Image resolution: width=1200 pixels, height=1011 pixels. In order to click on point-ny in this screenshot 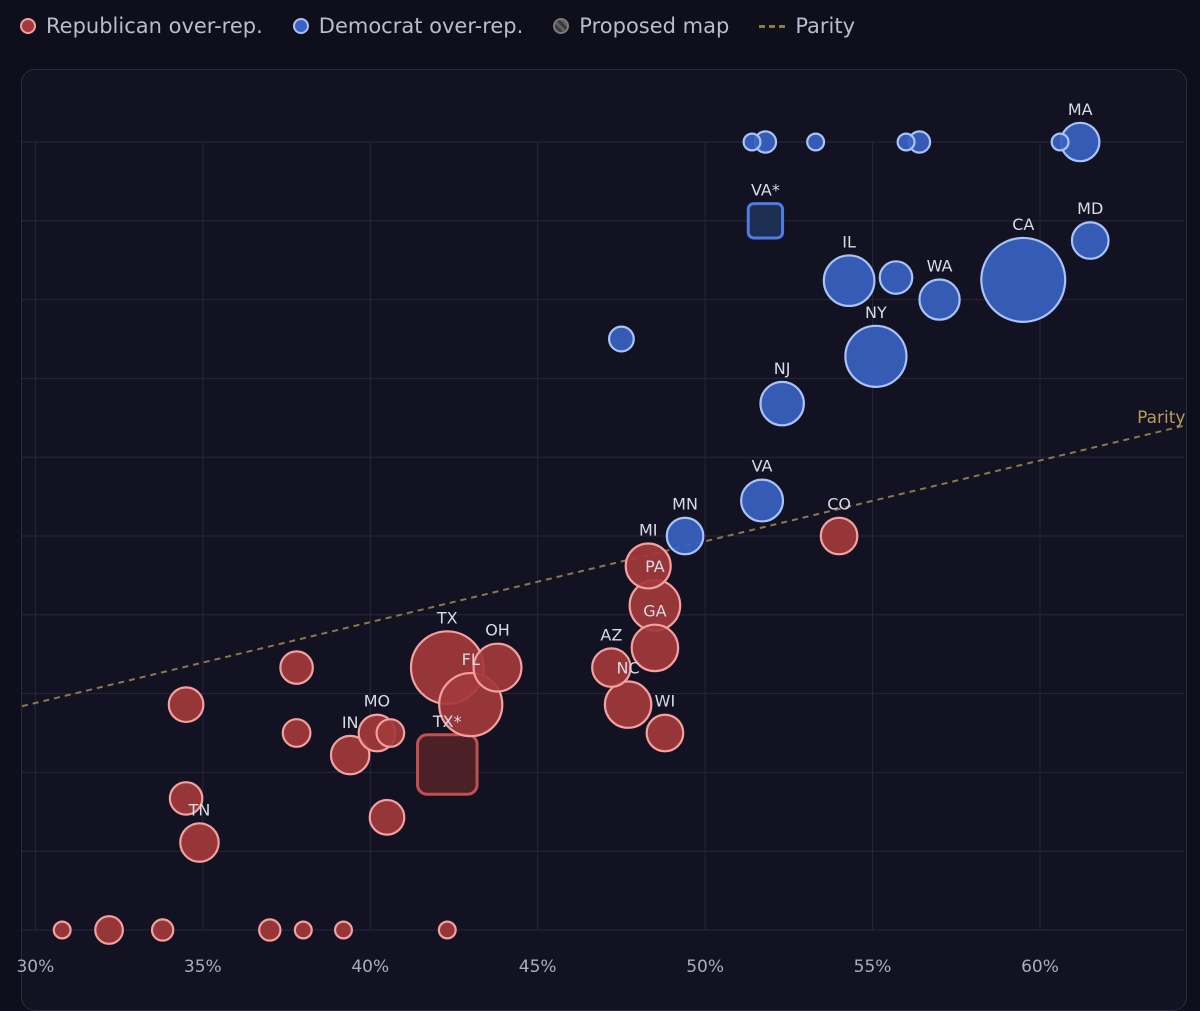, I will do `click(876, 356)`.